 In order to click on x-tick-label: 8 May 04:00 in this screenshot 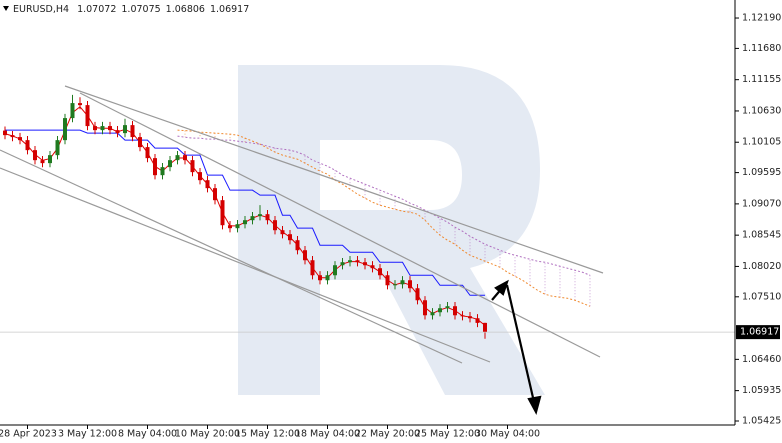, I will do `click(147, 434)`.